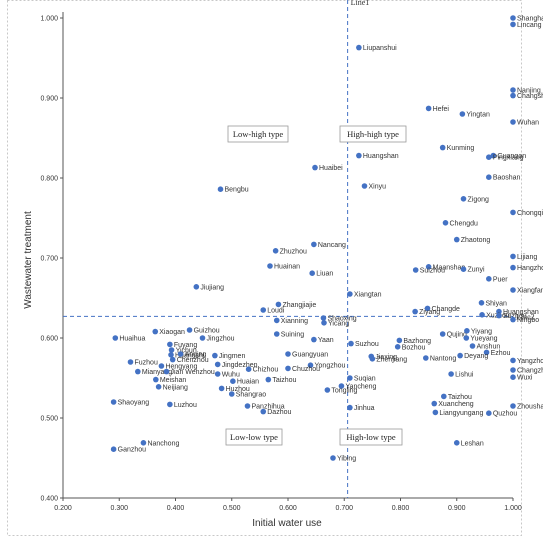 This screenshot has height=550, width=543. What do you see at coordinates (460, 397) in the screenshot?
I see `point-label: Taizhou` at bounding box center [460, 397].